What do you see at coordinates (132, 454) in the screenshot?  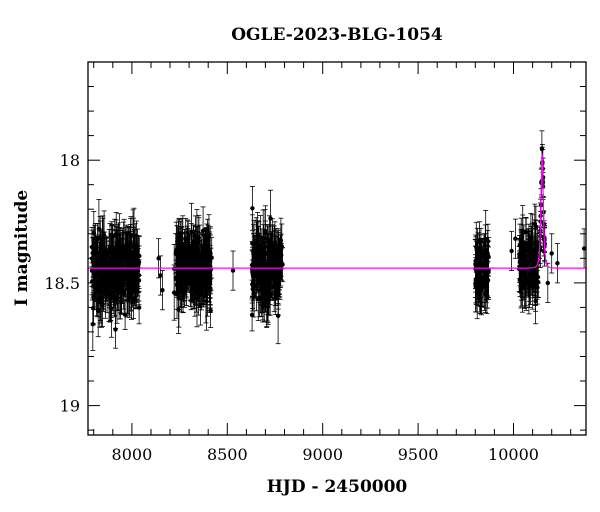 I see `x-tick-label: 8000` at bounding box center [132, 454].